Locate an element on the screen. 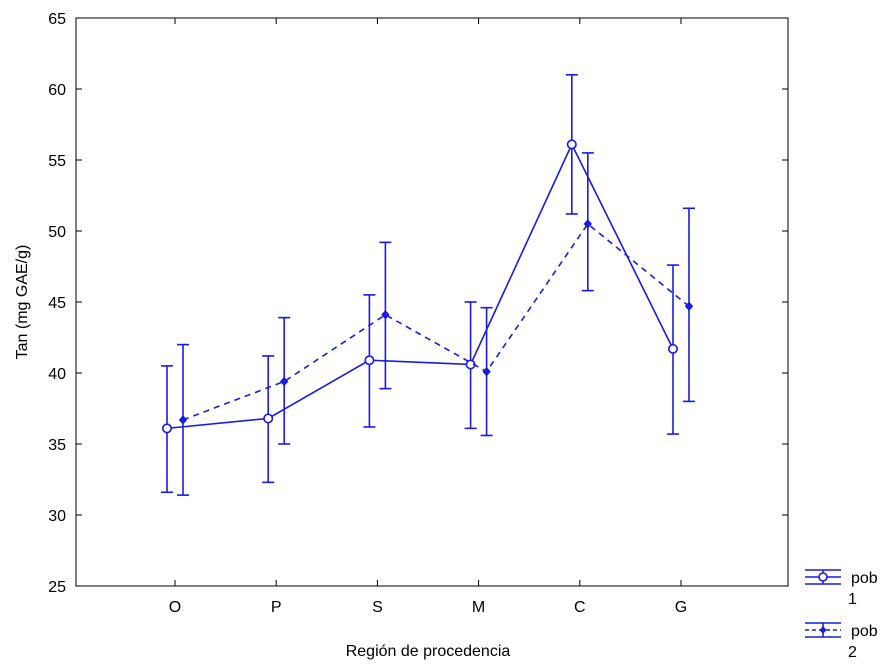  legend: pob 1 pob 2 is located at coordinates (841, 615).